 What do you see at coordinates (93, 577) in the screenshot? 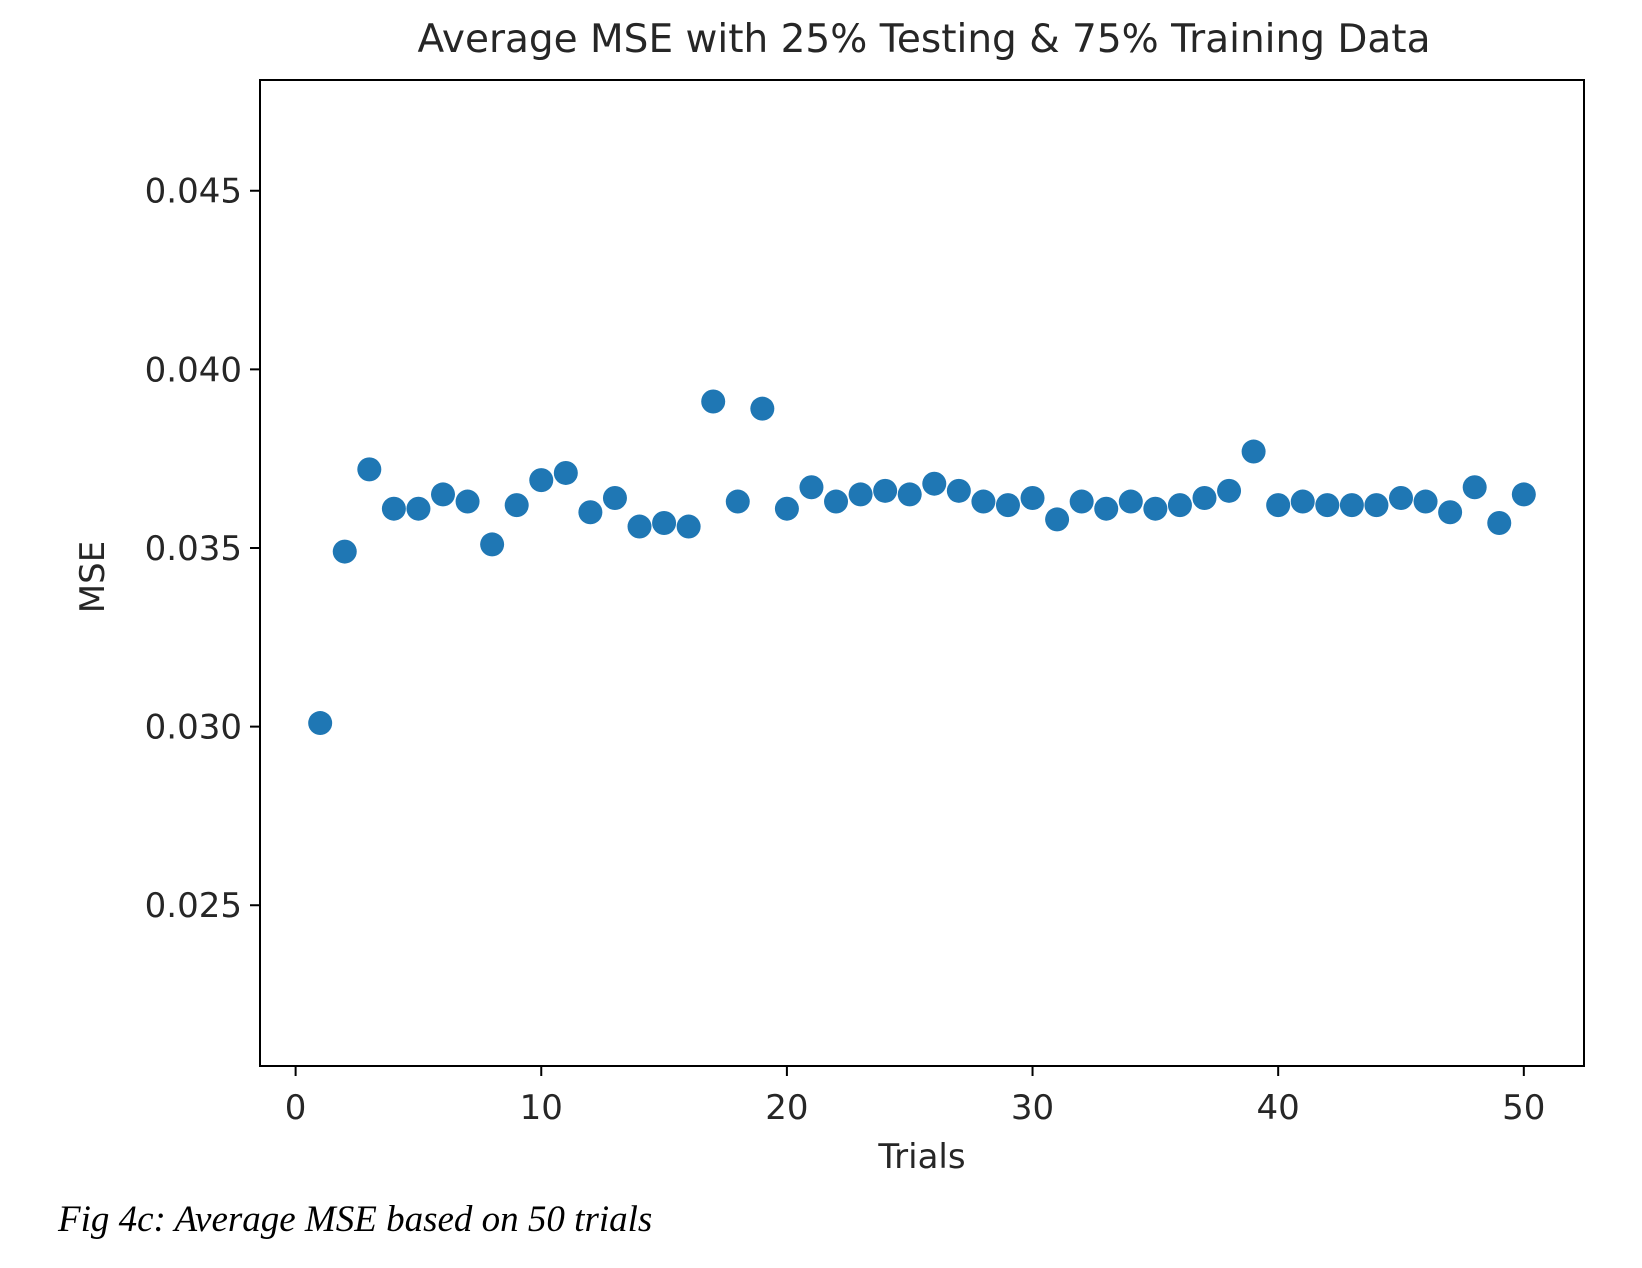
I see `y-axis-label: MSE` at bounding box center [93, 577].